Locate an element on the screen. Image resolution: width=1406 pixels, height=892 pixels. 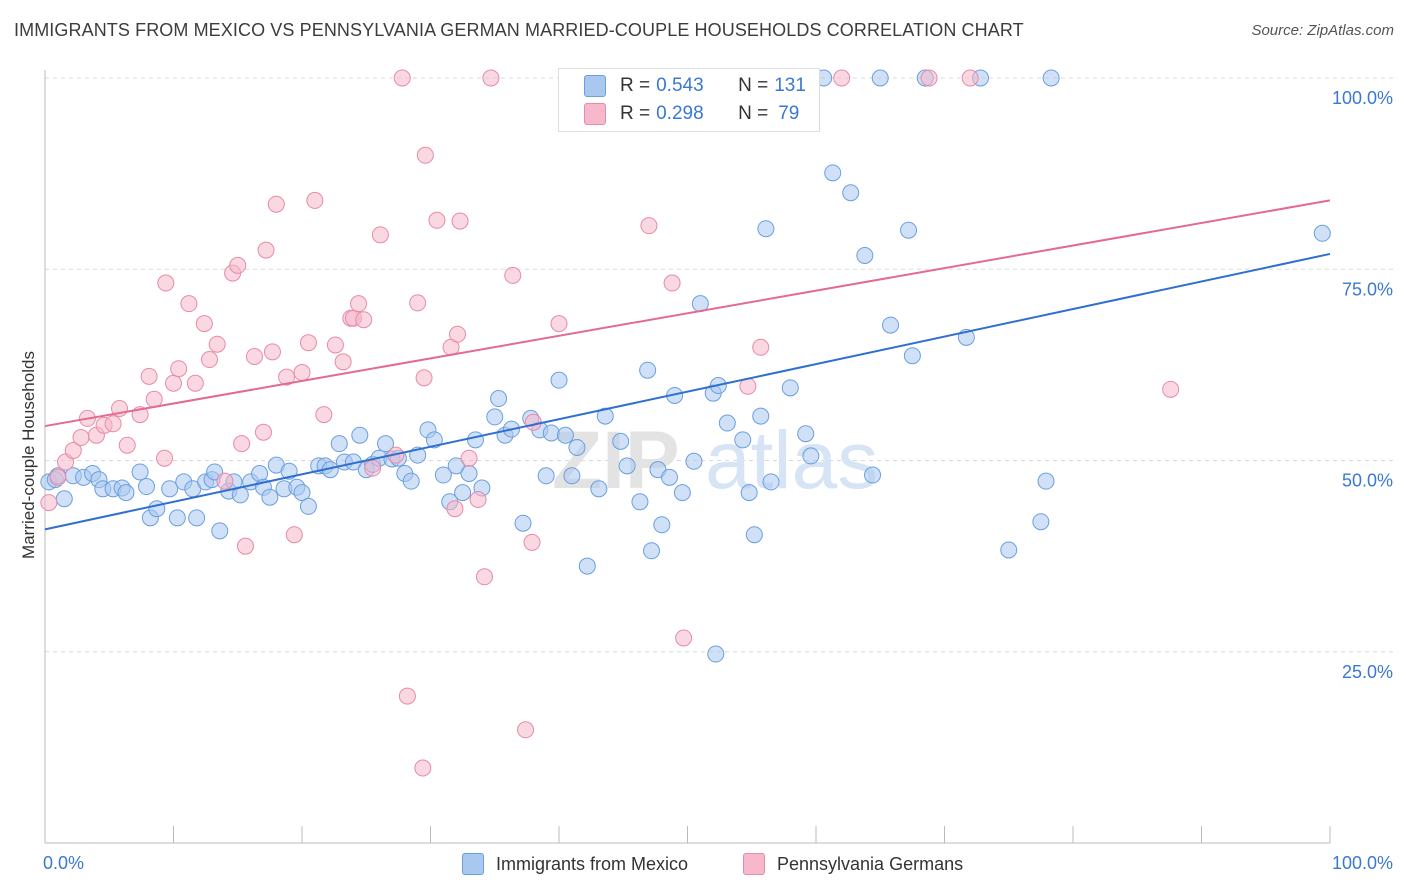
bottom-legend-swatch-mexico is located at coordinates (473, 864).